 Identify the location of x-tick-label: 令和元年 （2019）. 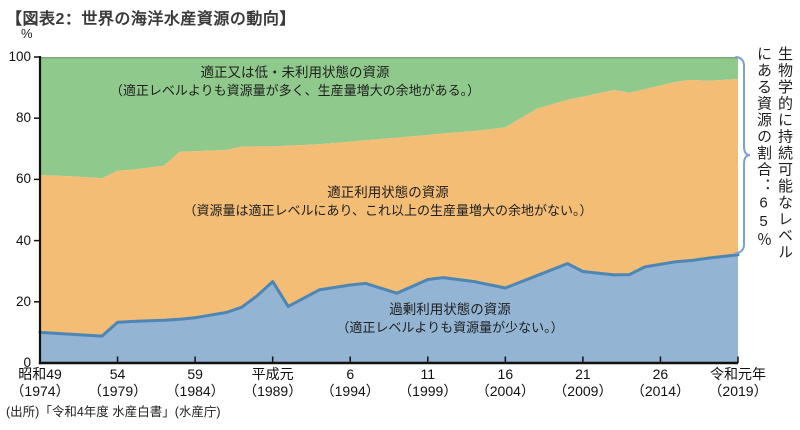
(738, 383).